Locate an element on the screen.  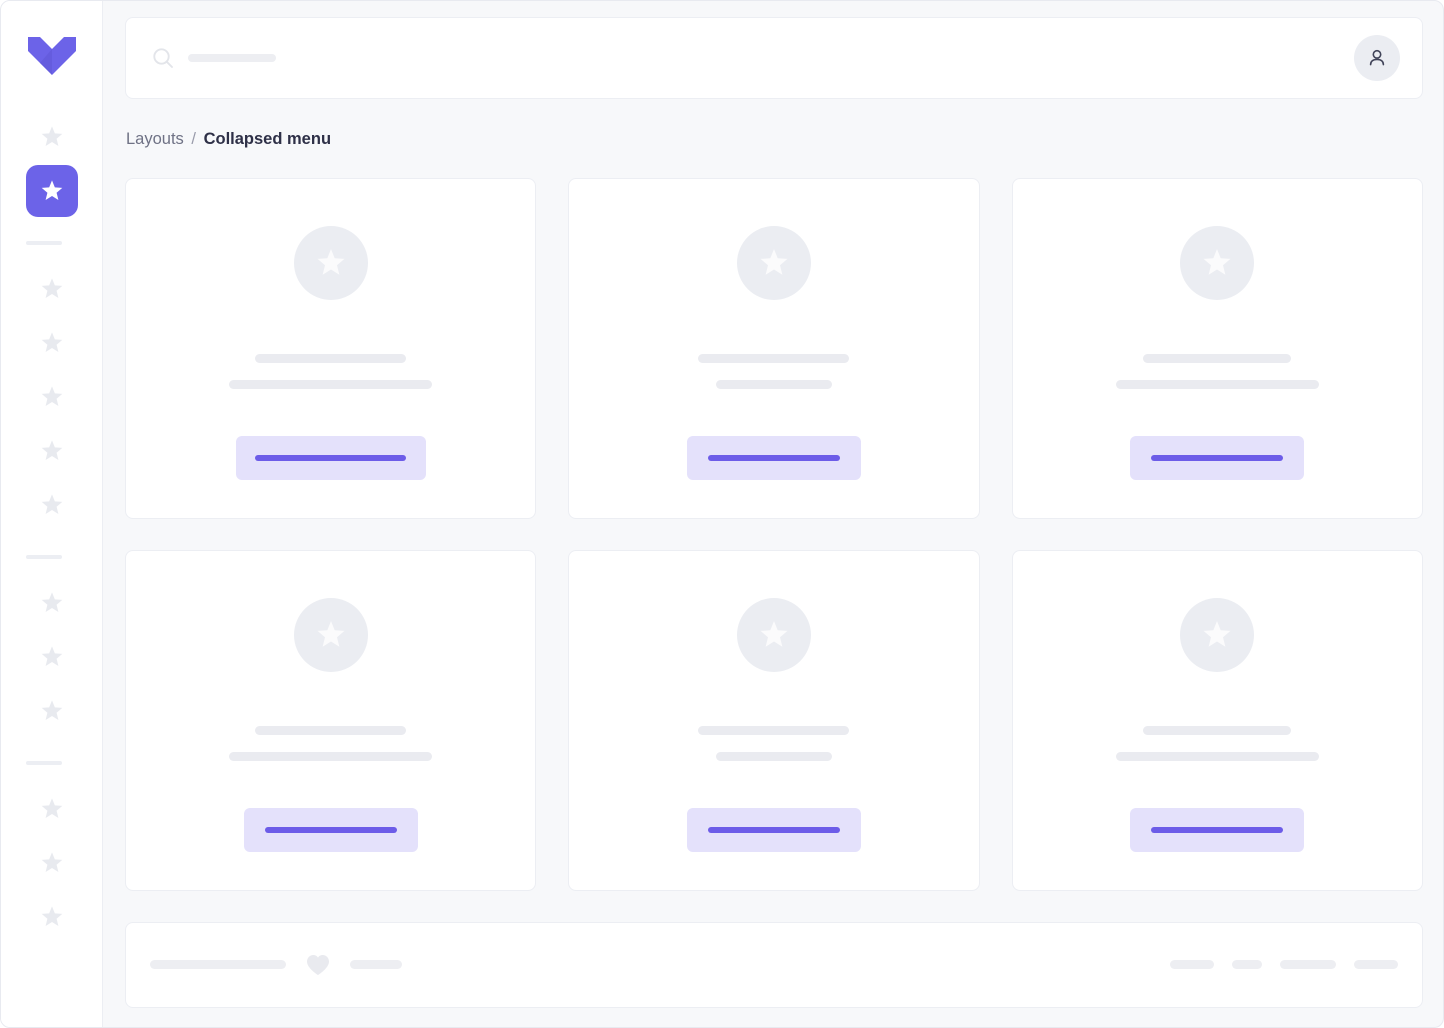
footer-skeleton-secondary is located at coordinates (376, 964).